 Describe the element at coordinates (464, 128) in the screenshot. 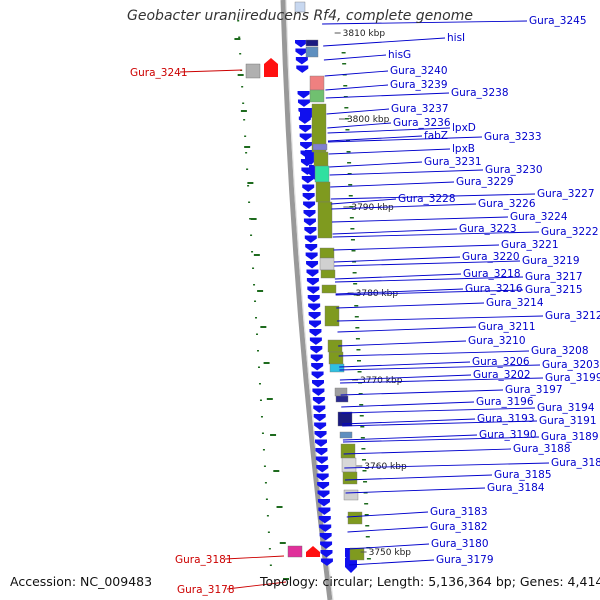

I see `gene-label: lpxD` at that location.